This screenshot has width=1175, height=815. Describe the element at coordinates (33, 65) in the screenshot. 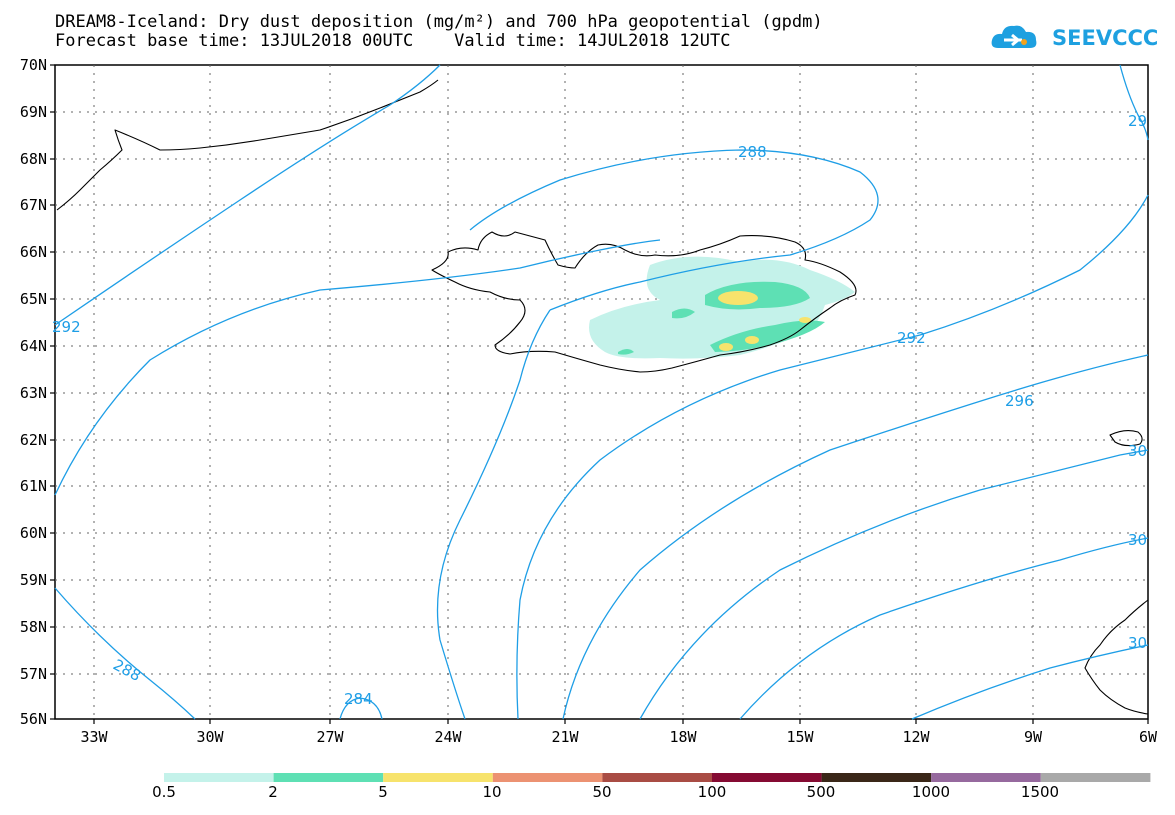

I see `lat-label: 70N` at that location.